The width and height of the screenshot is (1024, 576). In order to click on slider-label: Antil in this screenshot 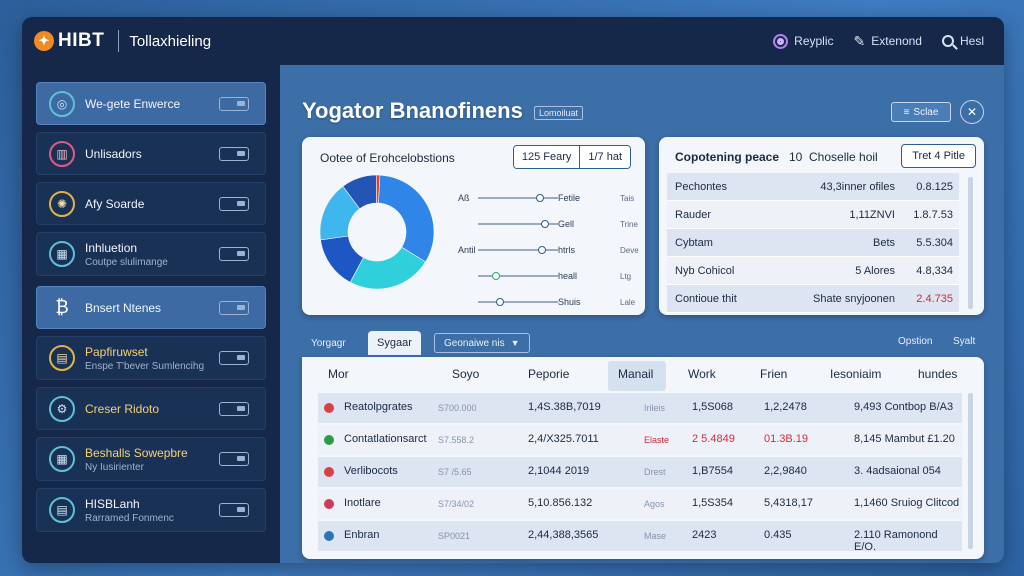, I will do `click(467, 250)`.